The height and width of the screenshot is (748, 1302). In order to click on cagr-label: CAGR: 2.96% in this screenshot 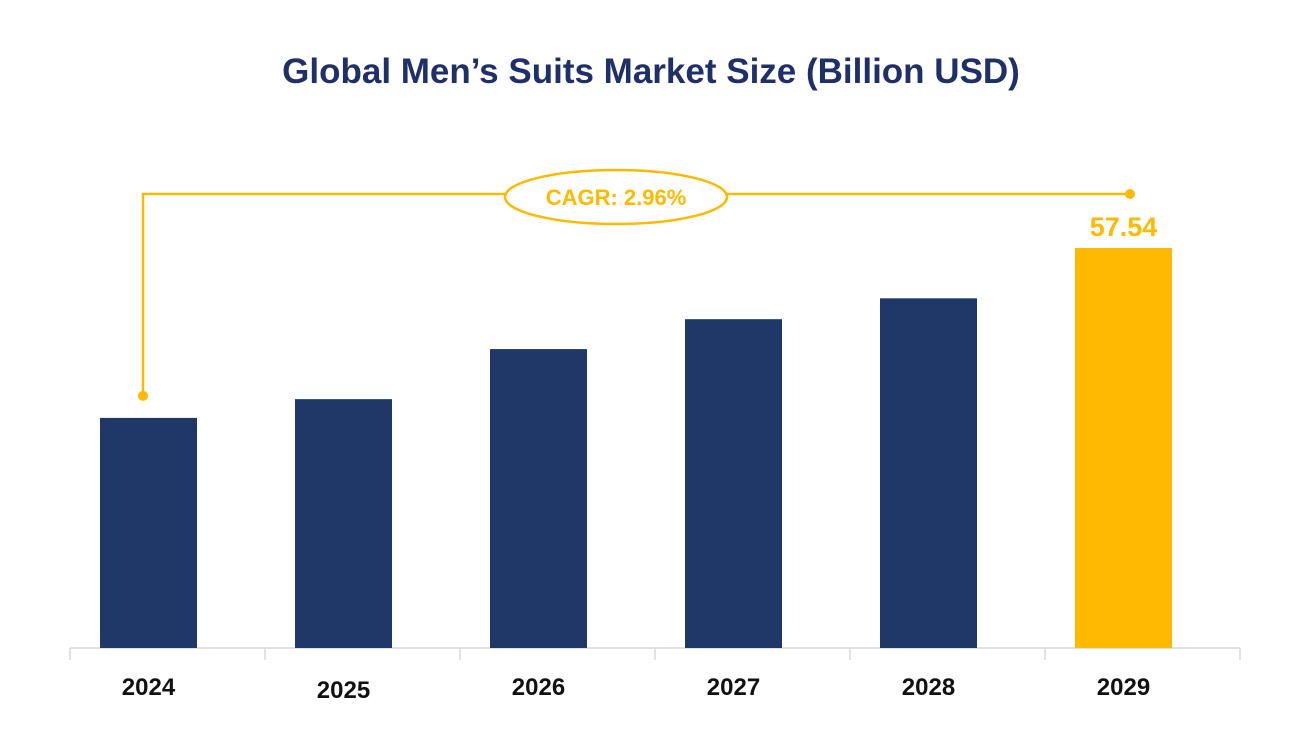, I will do `click(616, 197)`.